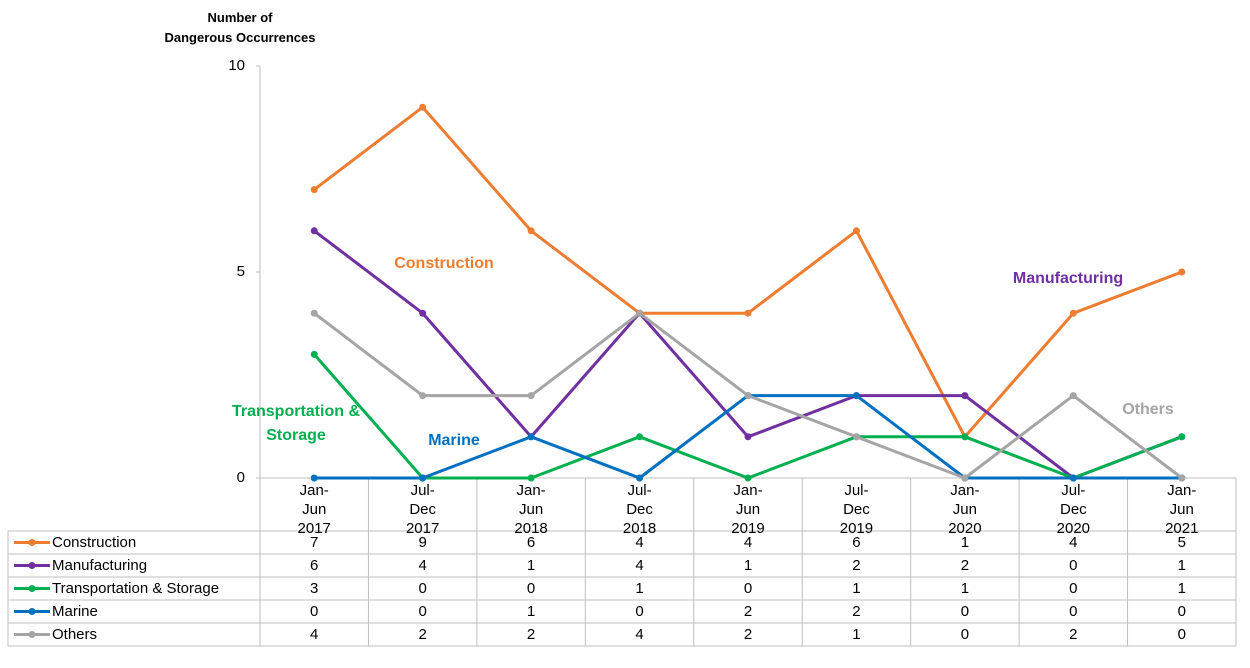 Image resolution: width=1250 pixels, height=668 pixels. What do you see at coordinates (75, 611) in the screenshot?
I see `legend-label: Marine` at bounding box center [75, 611].